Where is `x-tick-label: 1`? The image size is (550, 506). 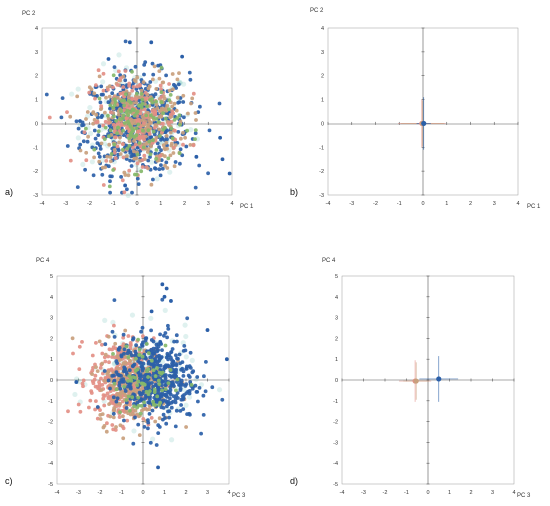
x-tick-label: 1 is located at coordinates (446, 204).